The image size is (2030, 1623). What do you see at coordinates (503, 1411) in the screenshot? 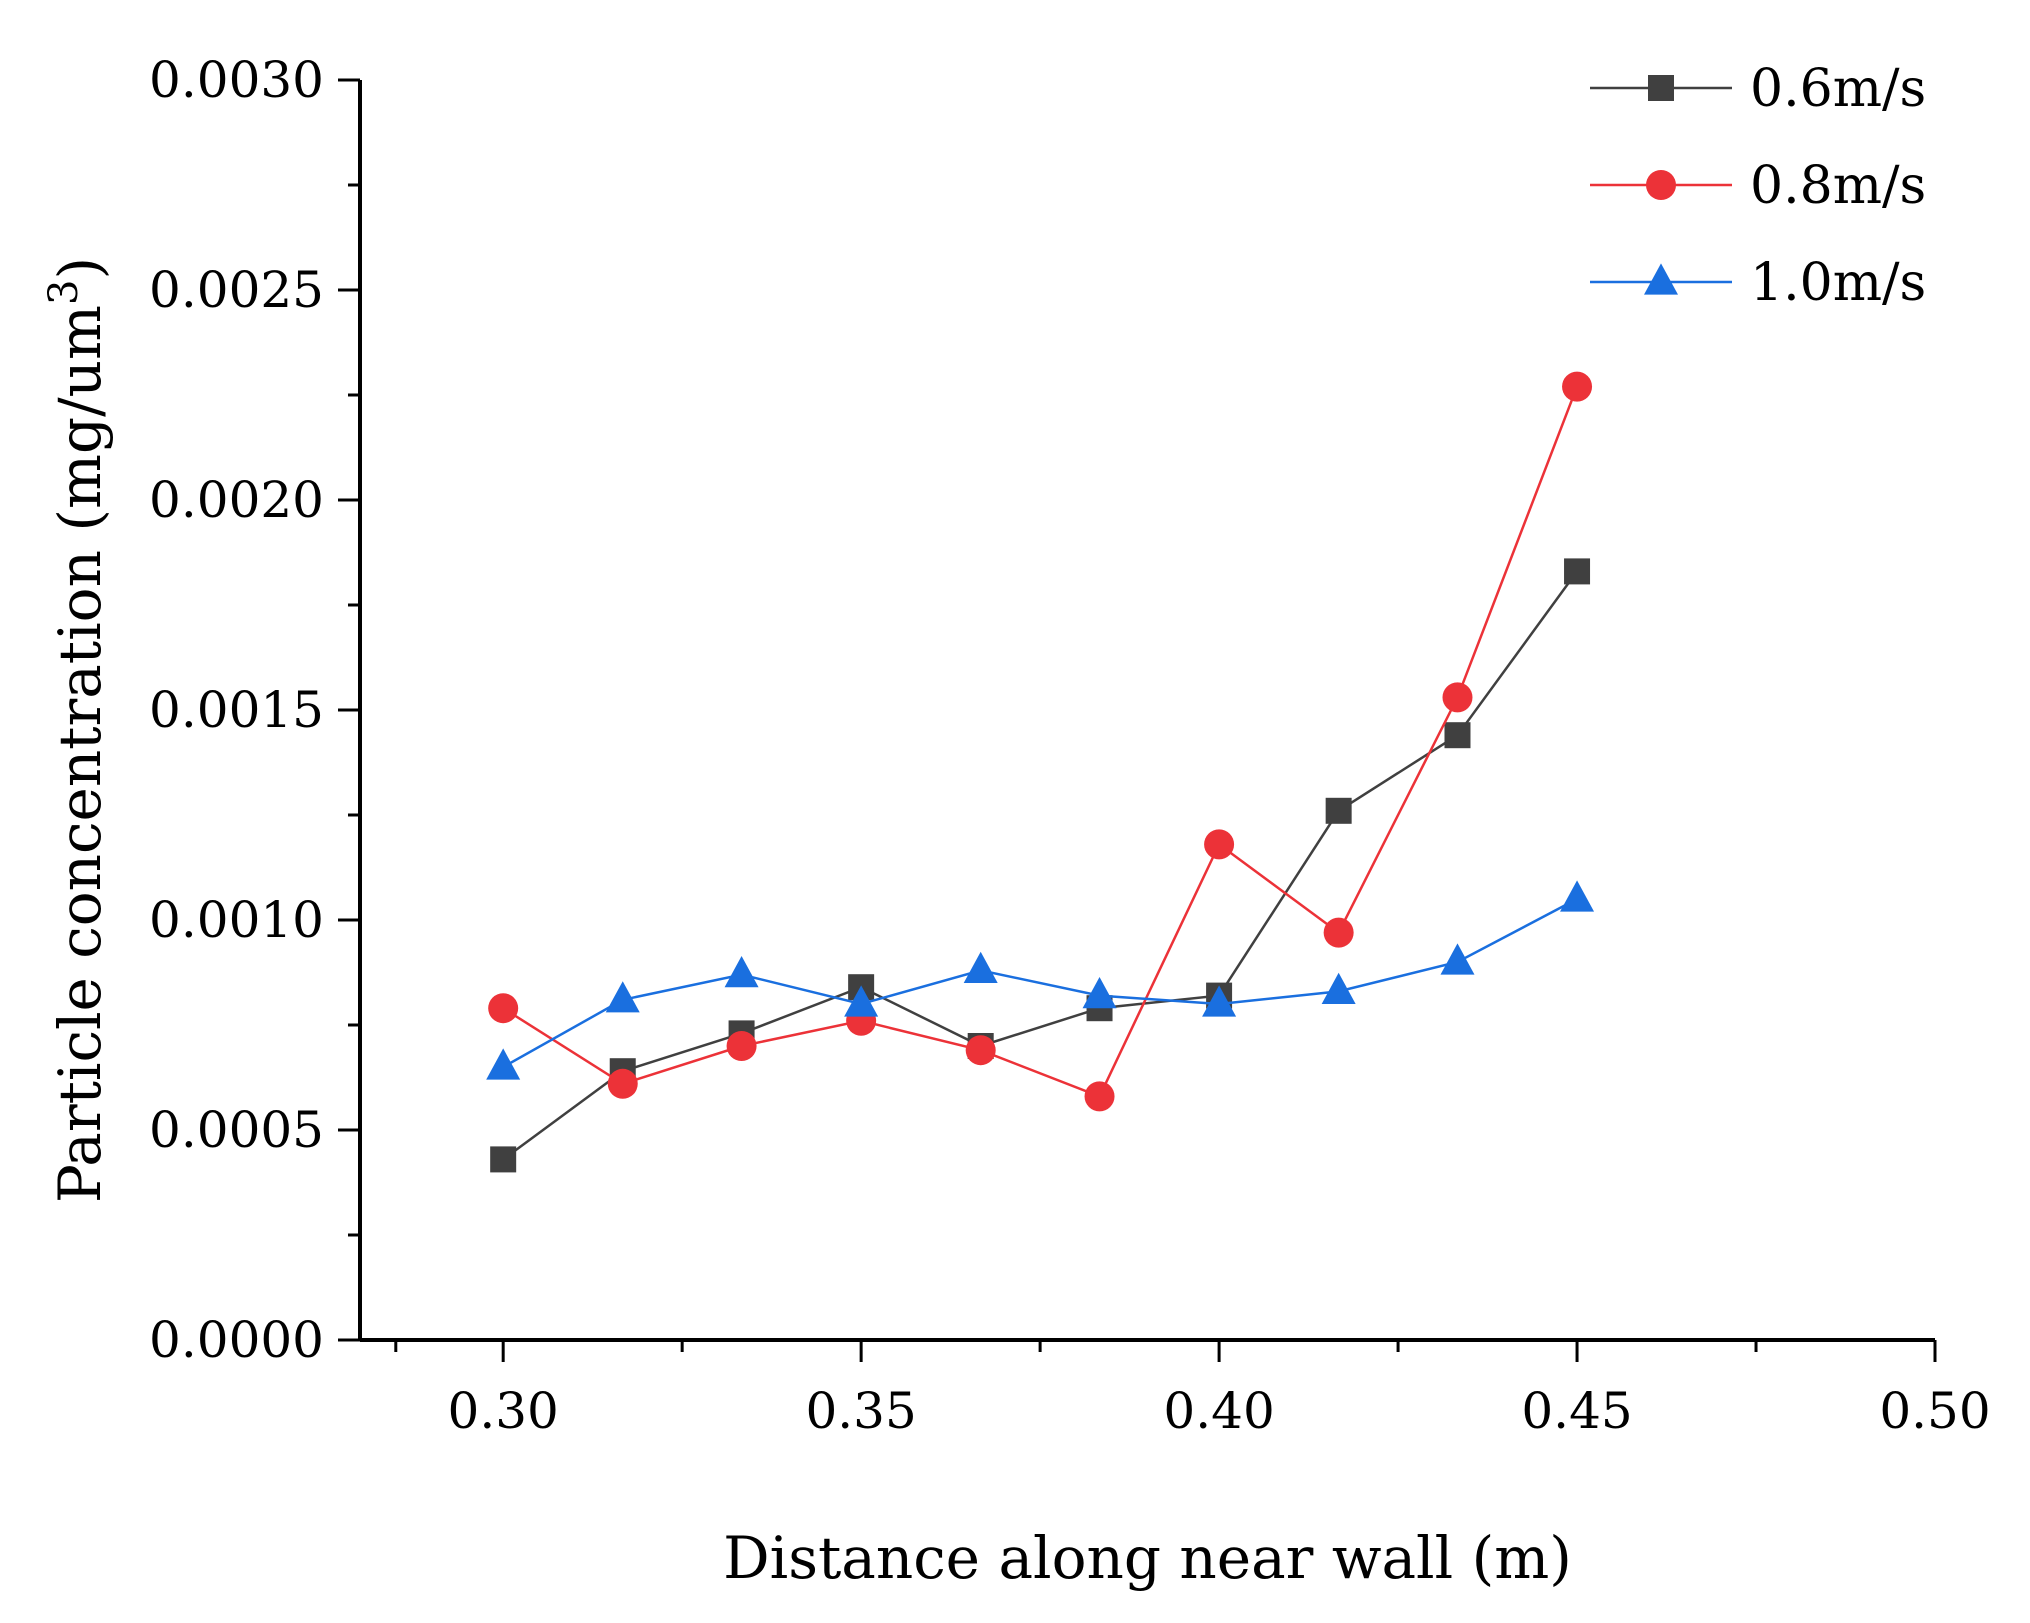
I see `x-tick-label: 0.30` at bounding box center [503, 1411].